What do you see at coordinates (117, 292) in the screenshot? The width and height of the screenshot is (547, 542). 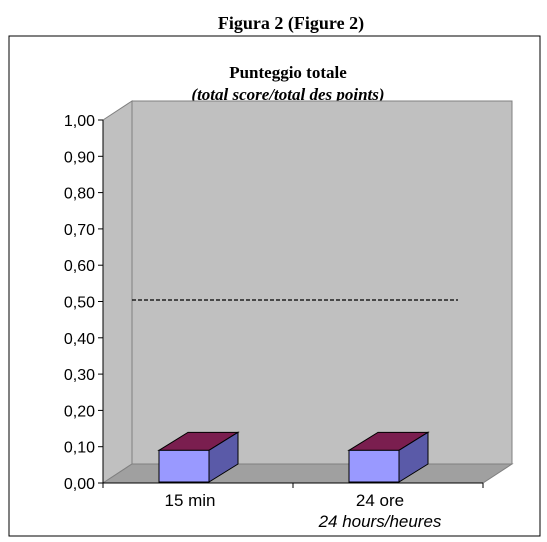 I see `side-wall` at bounding box center [117, 292].